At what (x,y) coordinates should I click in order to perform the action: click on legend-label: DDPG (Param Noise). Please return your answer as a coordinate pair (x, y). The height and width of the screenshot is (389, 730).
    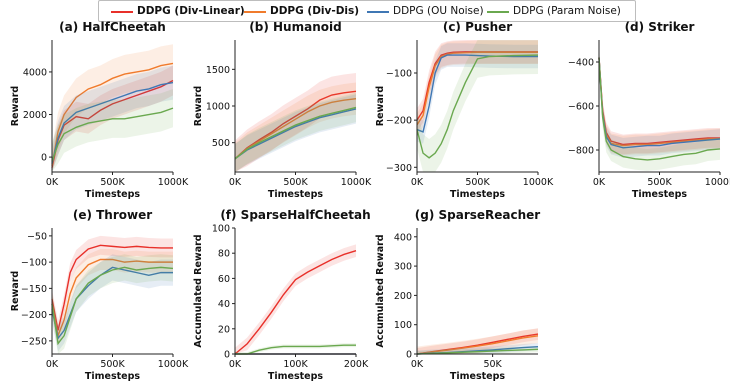
    Looking at the image, I should click on (567, 11).